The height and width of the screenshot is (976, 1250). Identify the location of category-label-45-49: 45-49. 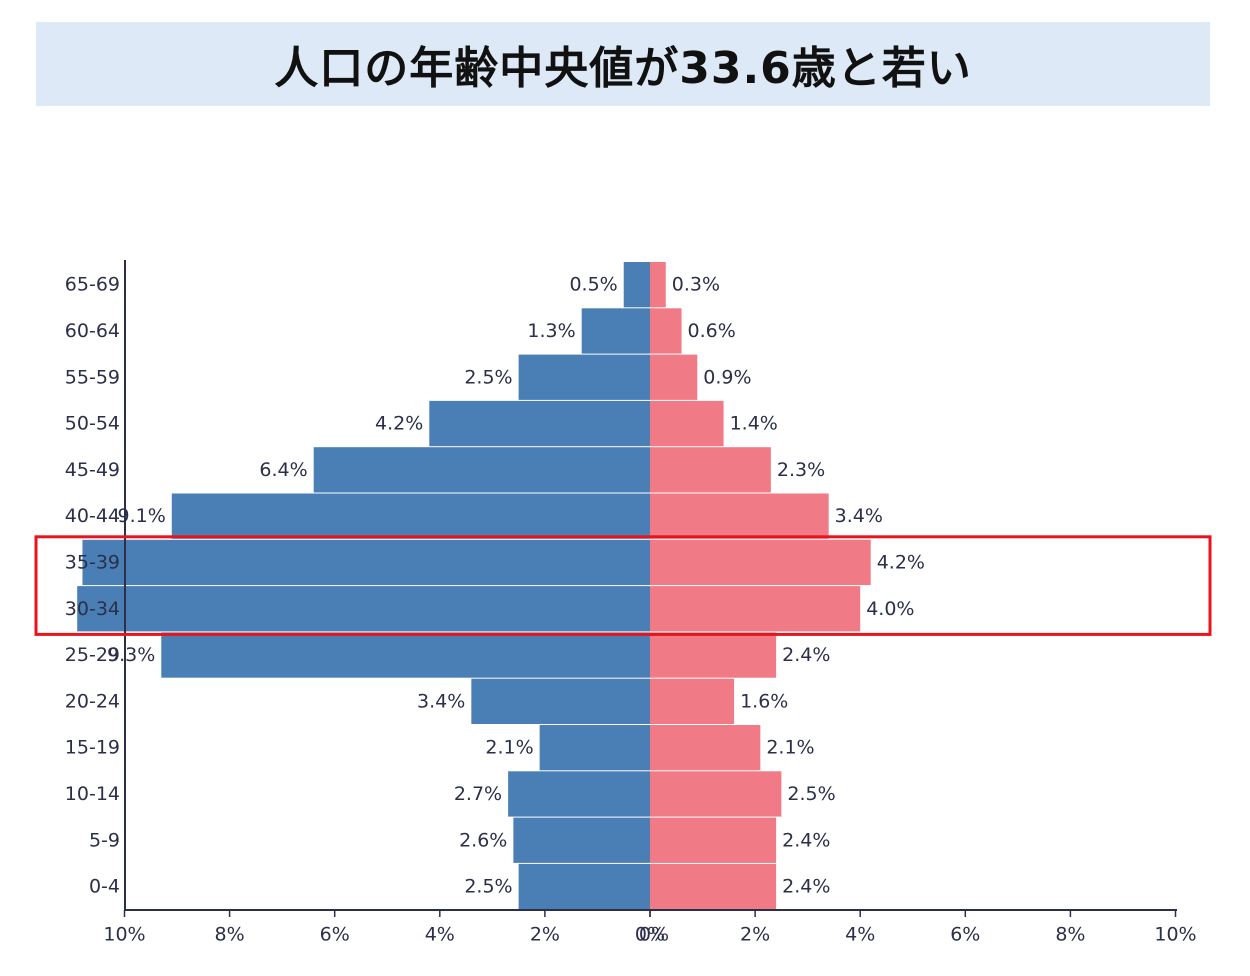
(92, 470).